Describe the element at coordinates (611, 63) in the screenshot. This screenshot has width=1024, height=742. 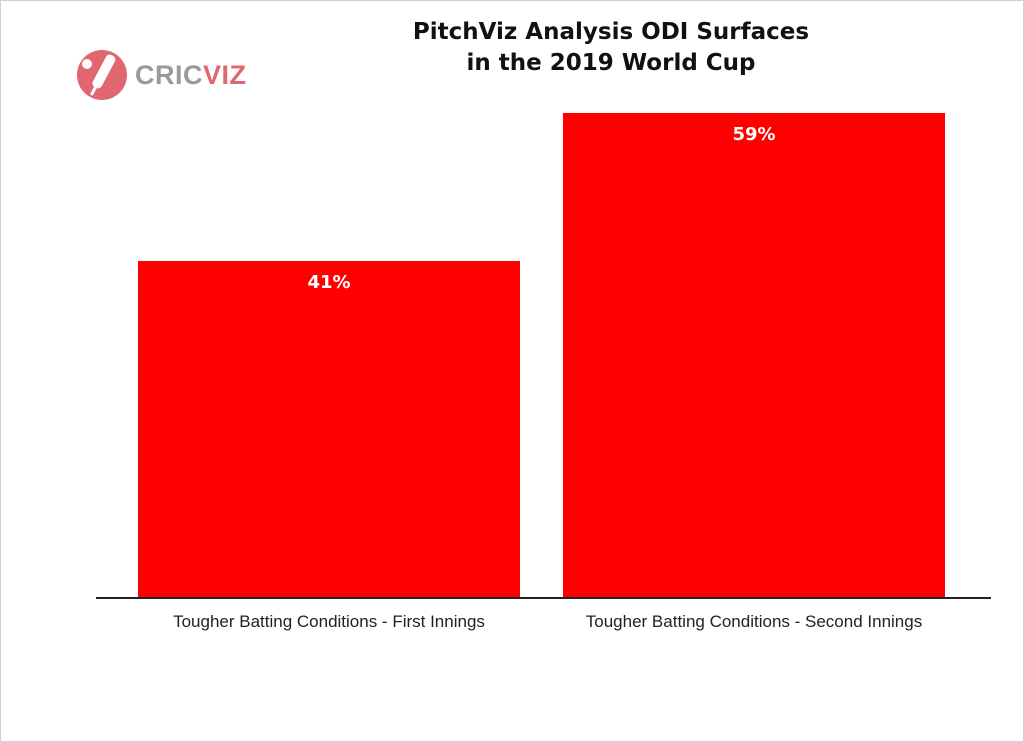
I see `chart-title-line-2: in the 2019 World Cup` at that location.